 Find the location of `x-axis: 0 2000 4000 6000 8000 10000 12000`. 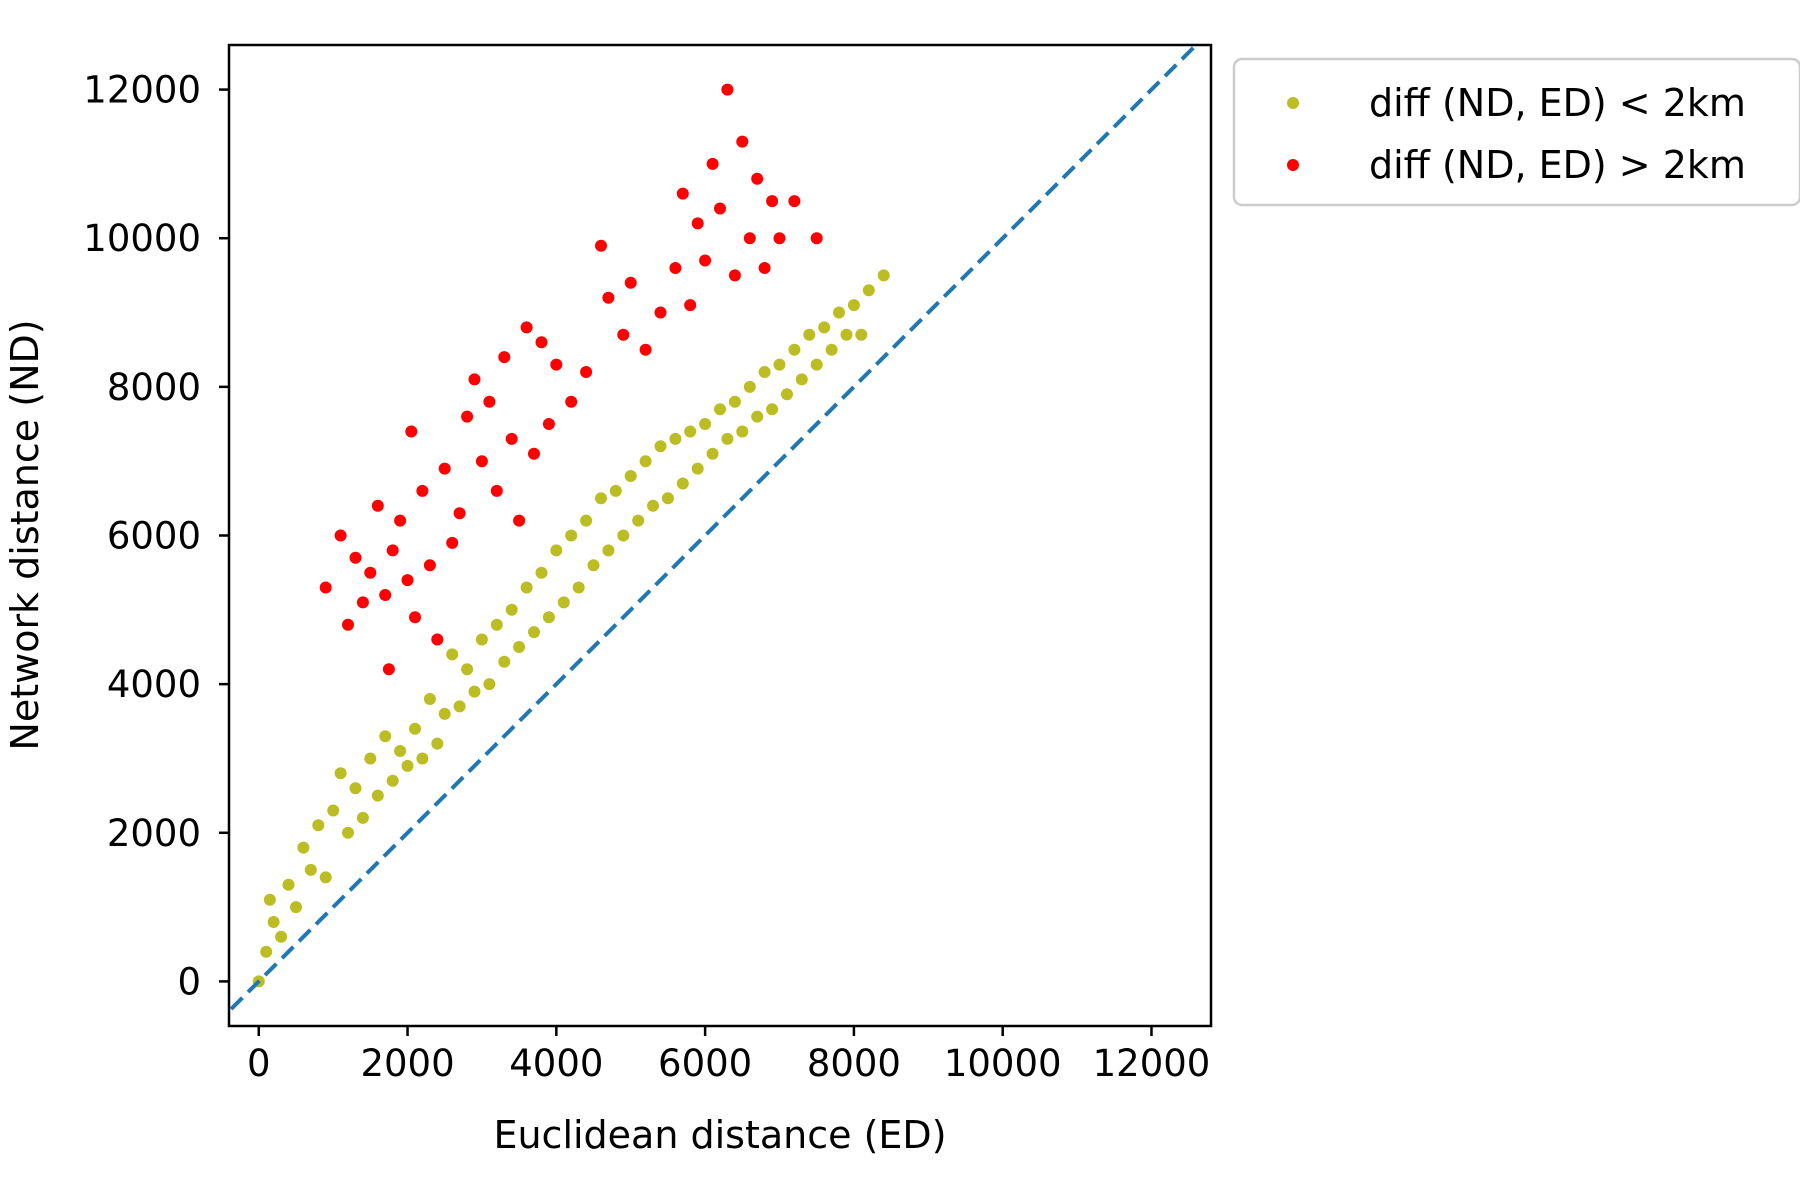

x-axis: 0 2000 4000 6000 8000 10000 12000 is located at coordinates (728, 1055).